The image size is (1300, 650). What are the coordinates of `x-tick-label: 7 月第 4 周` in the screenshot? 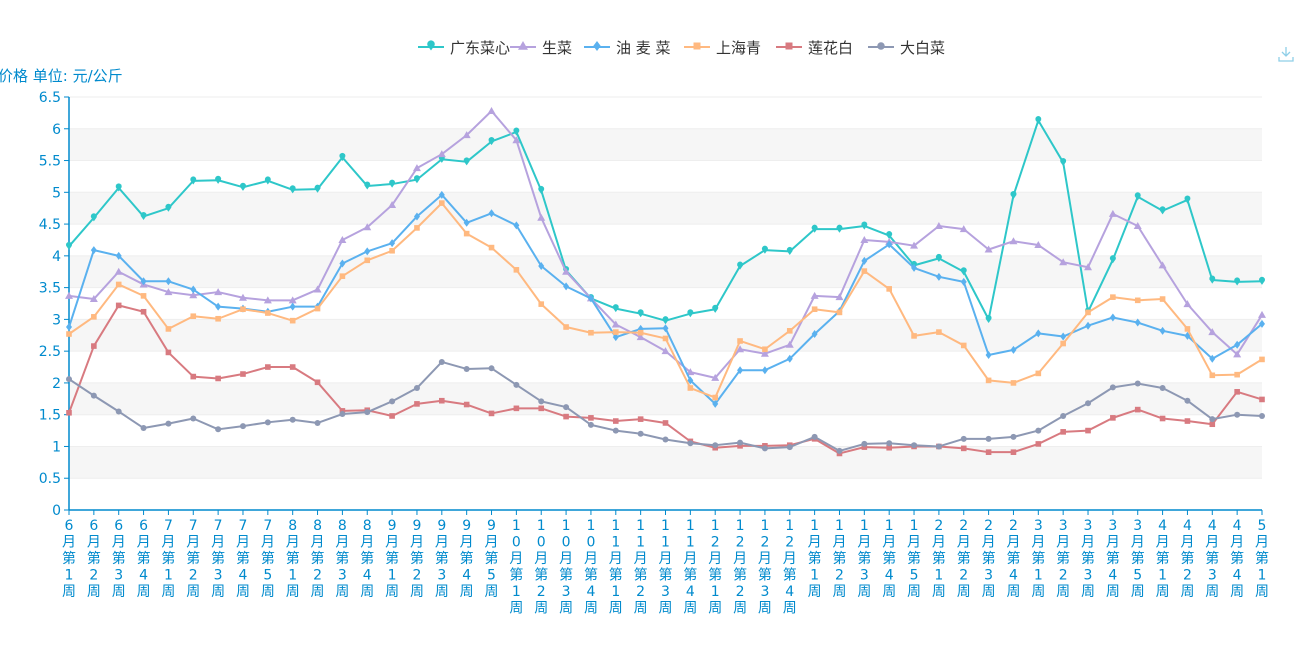 It's located at (243, 559).